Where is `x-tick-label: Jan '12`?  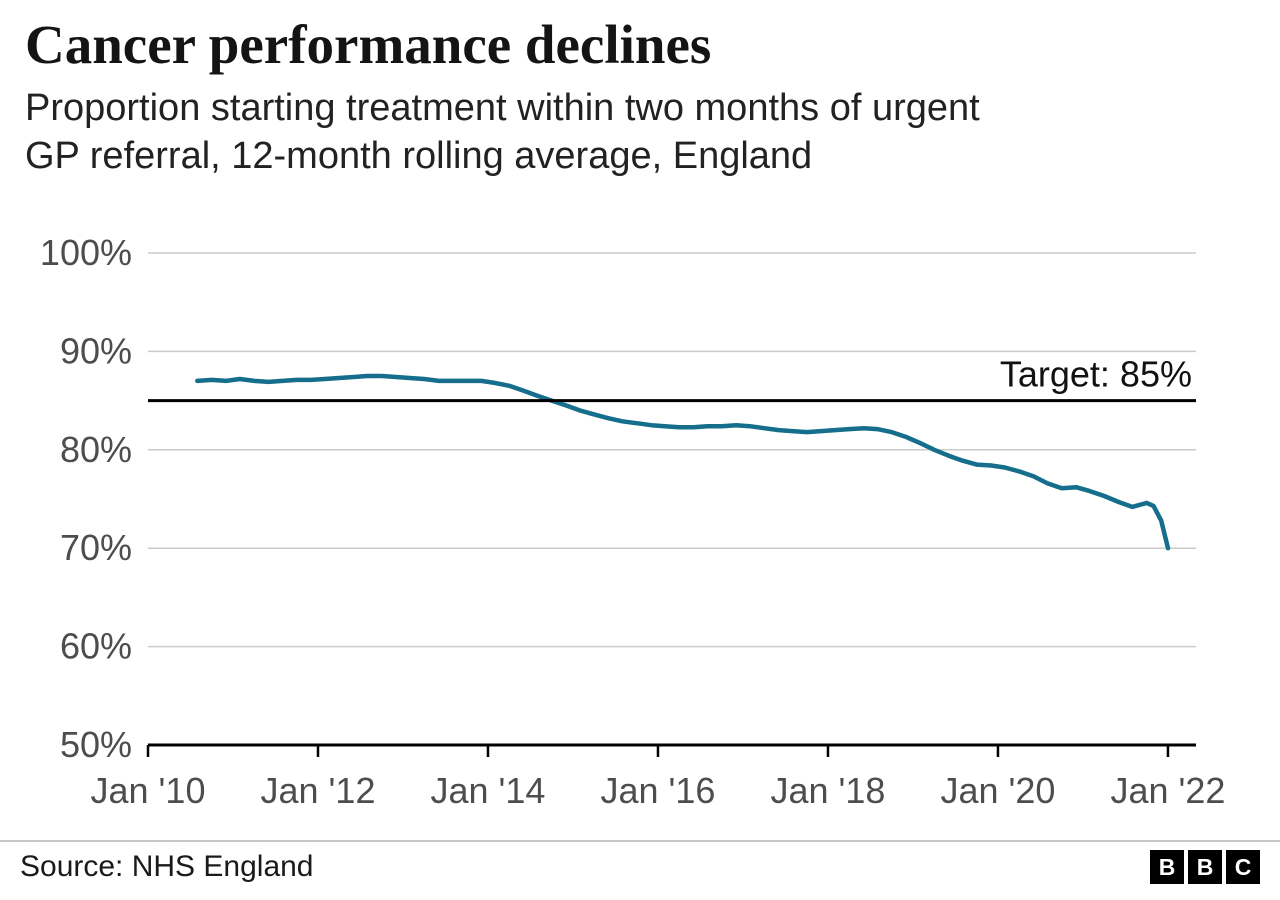 x-tick-label: Jan '12 is located at coordinates (318, 790).